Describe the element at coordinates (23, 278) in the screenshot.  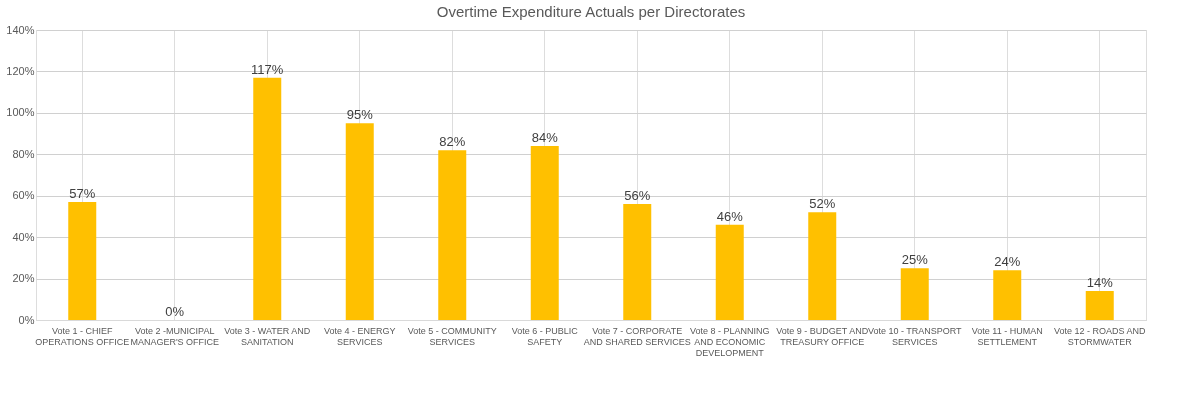
I see `y-tick-label: 20%` at that location.